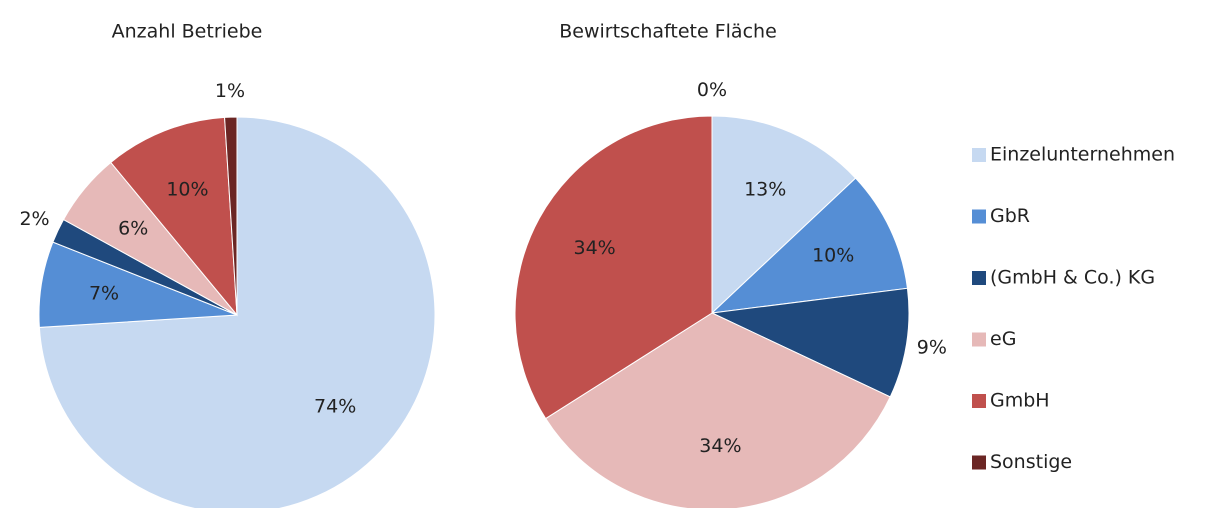  I want to click on chart-title: Anzahl Betriebe, so click(187, 32).